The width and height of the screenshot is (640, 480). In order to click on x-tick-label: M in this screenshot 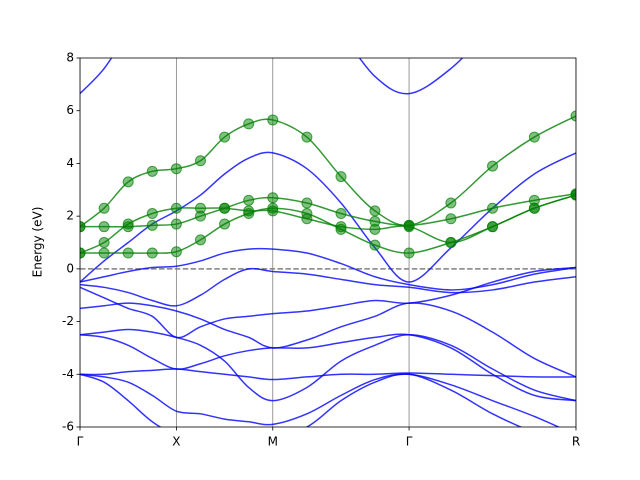, I will do `click(273, 442)`.